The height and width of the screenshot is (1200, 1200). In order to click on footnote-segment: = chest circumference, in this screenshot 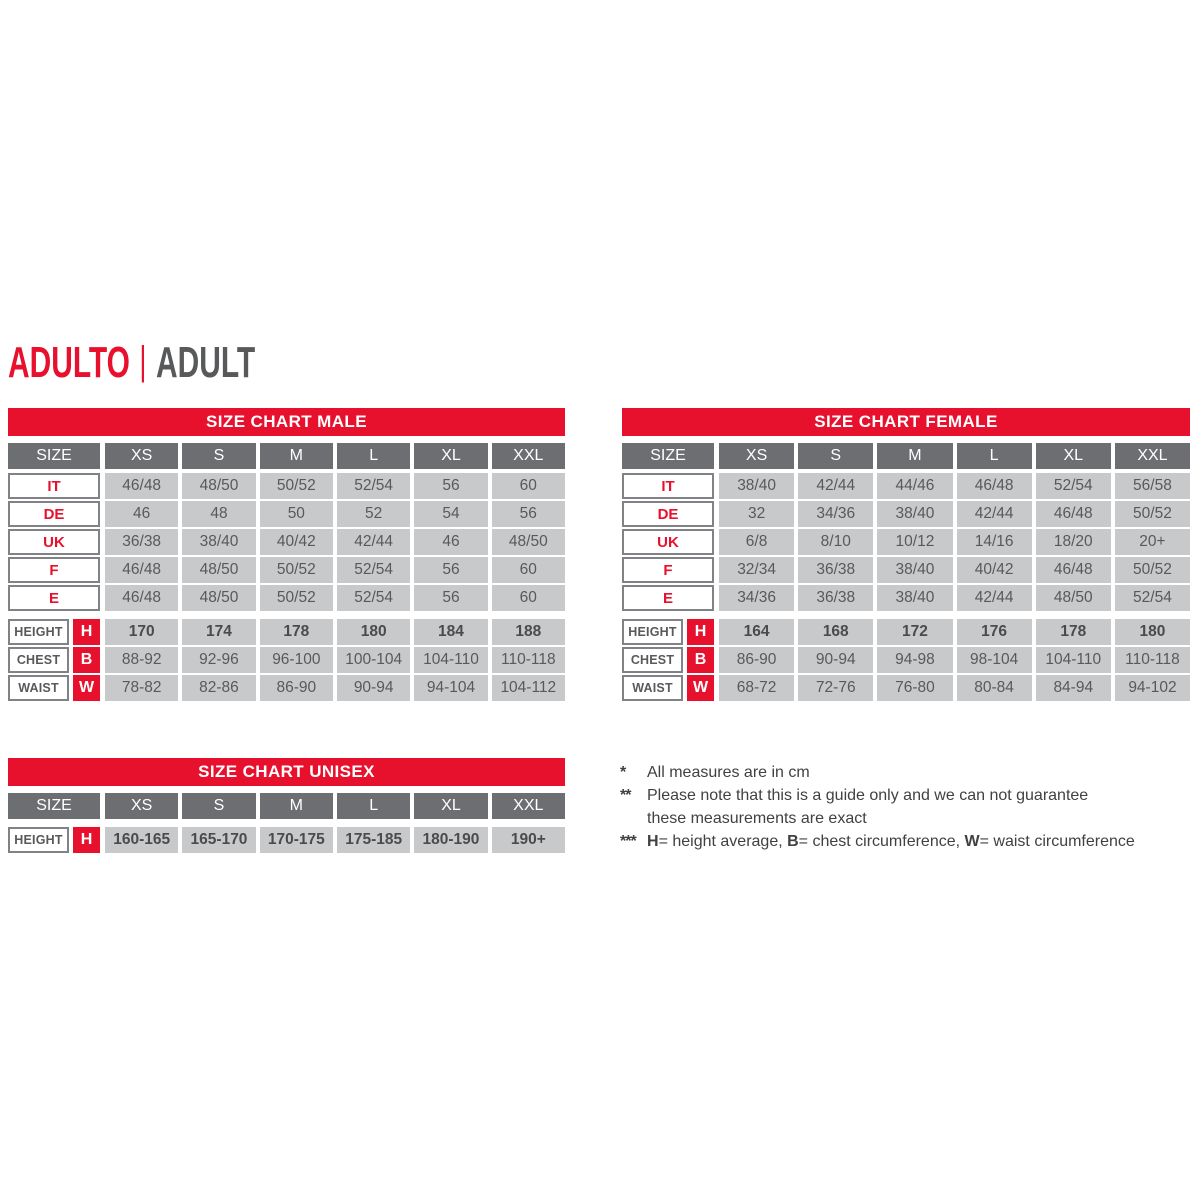, I will do `click(881, 841)`.